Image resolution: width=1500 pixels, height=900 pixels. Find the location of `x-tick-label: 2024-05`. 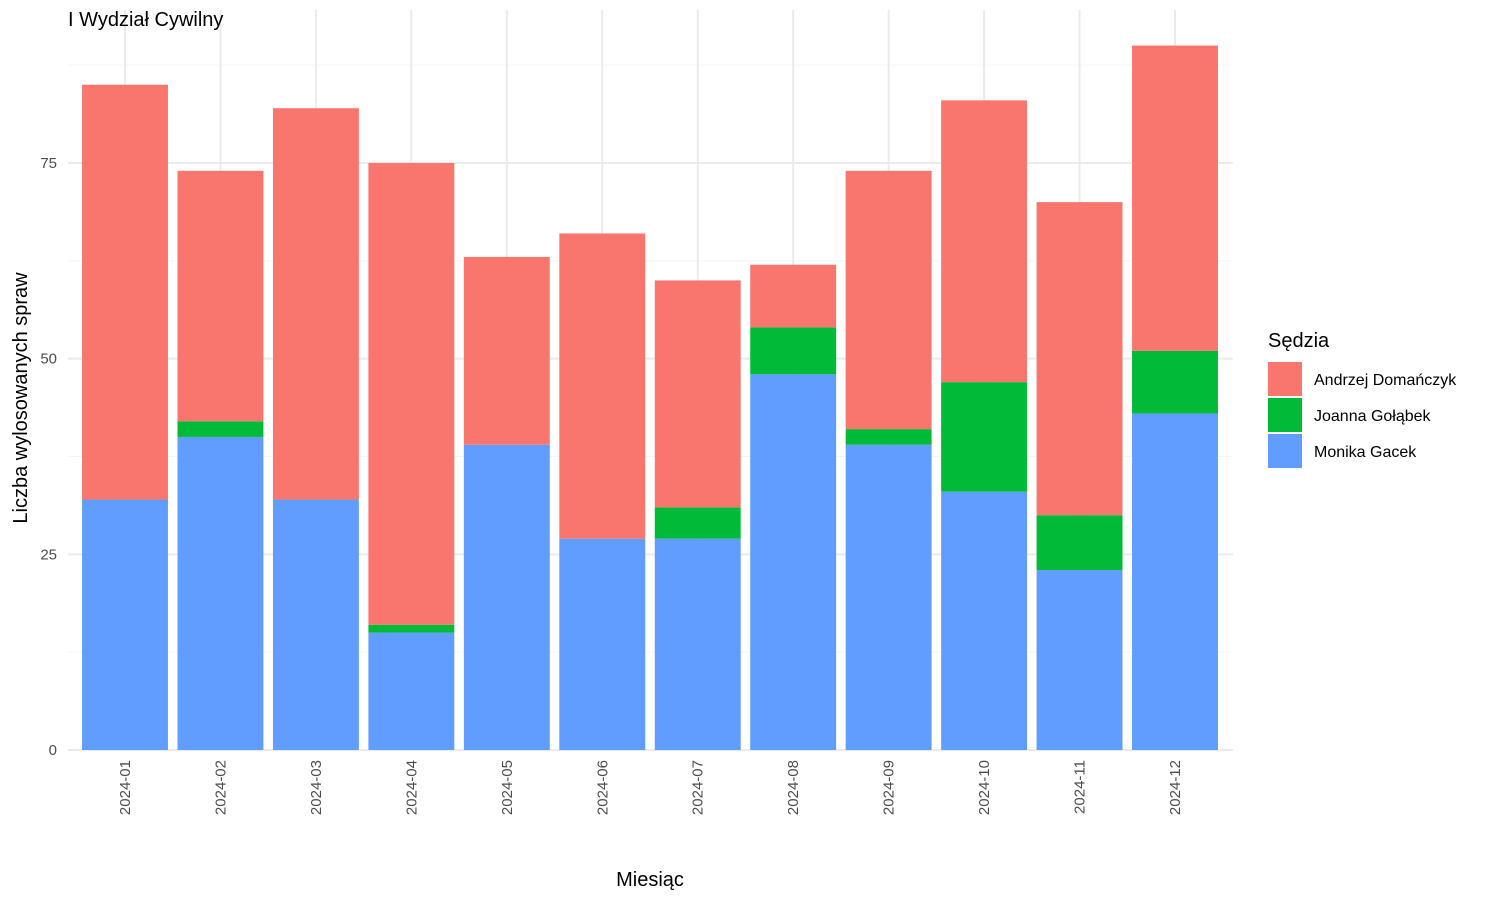

x-tick-label: 2024-05 is located at coordinates (507, 787).